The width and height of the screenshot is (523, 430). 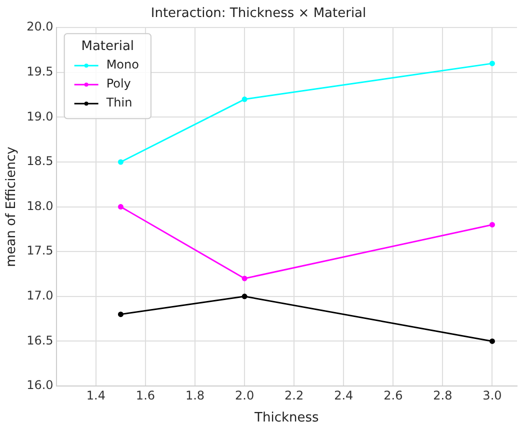 I want to click on legend-label: Mono, so click(x=122, y=65).